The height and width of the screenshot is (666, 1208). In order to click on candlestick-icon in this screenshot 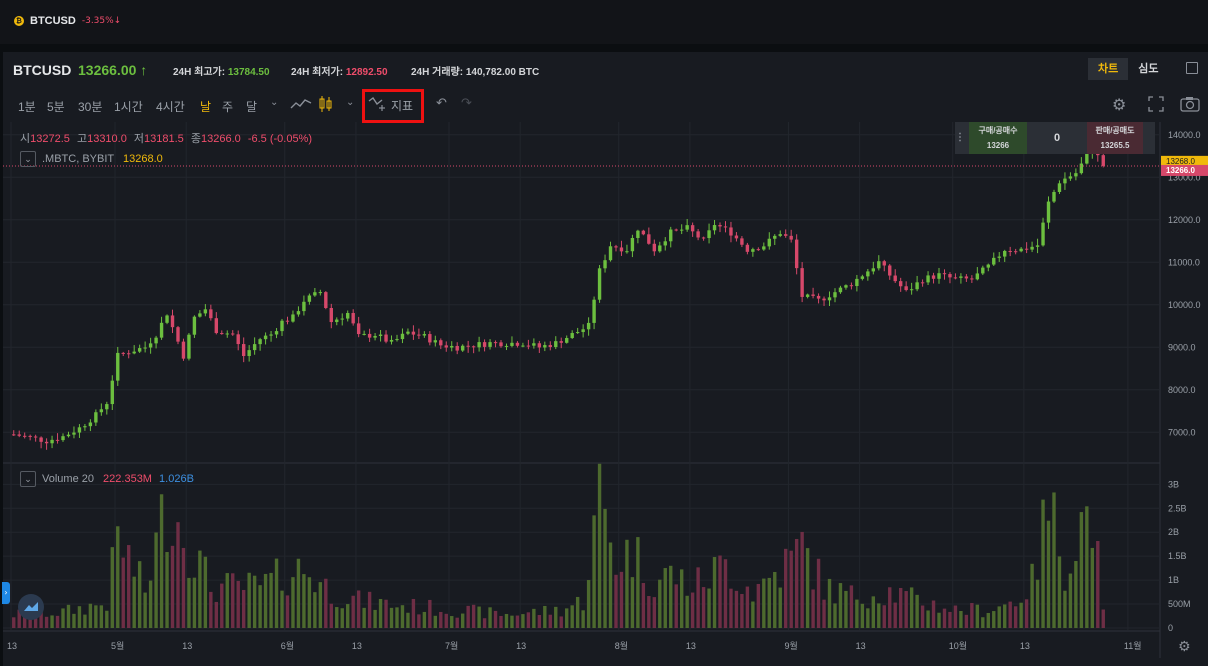, I will do `click(326, 104)`.